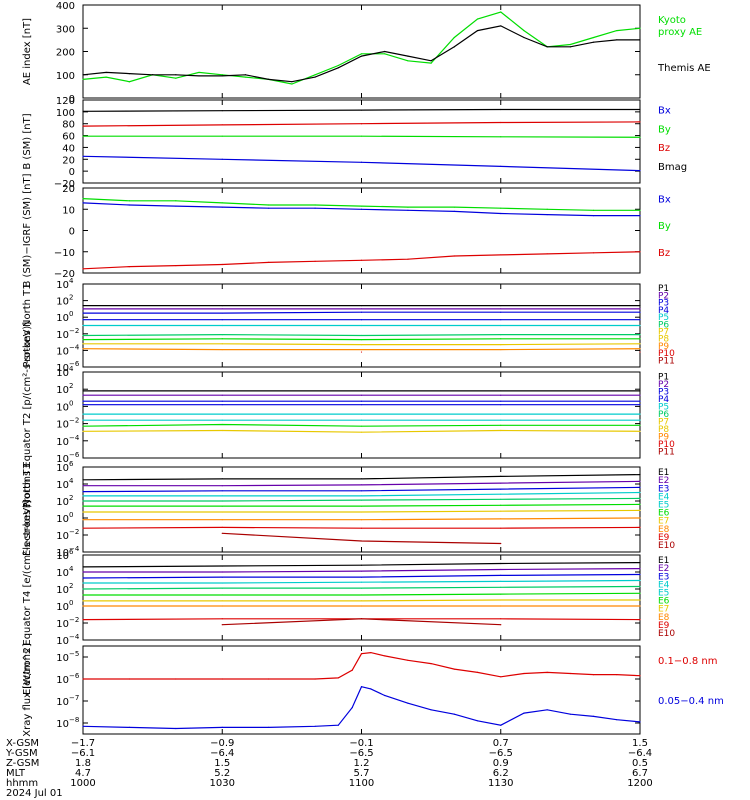 Image resolution: width=750 pixels, height=800 pixels. I want to click on legend-entry: Bx, so click(664, 110).